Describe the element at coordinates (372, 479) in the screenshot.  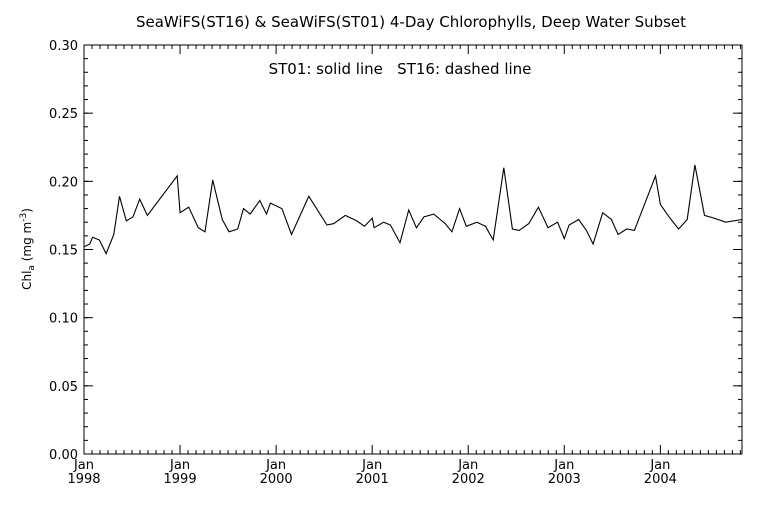
I see `x-tick-year-label: 2001` at that location.